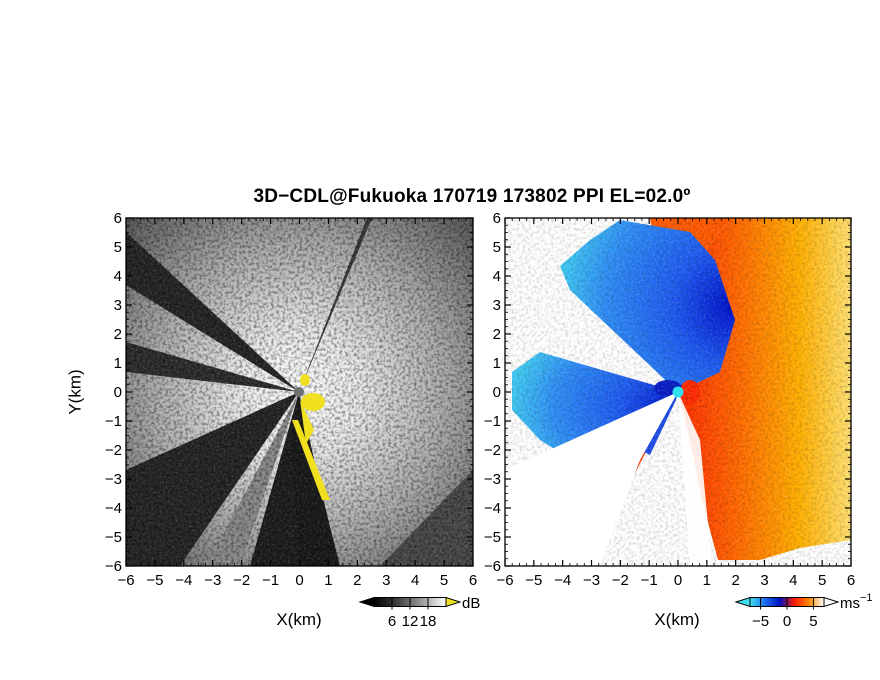  I want to click on right-ytick-label: 1, so click(497, 363).